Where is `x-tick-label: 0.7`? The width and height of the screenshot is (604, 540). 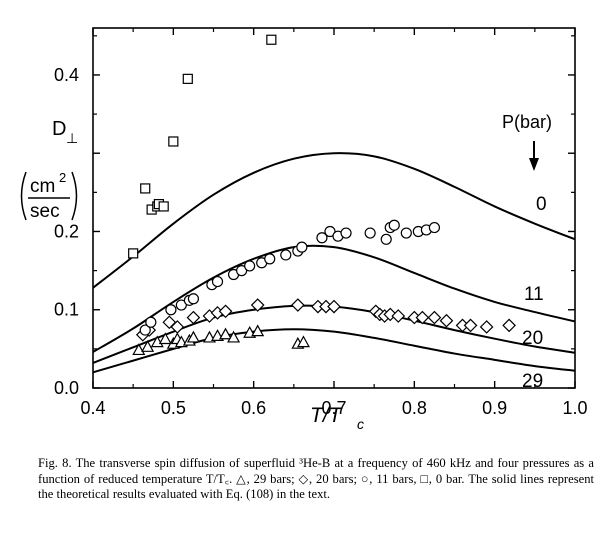 x-tick-label: 0.7 is located at coordinates (333, 408).